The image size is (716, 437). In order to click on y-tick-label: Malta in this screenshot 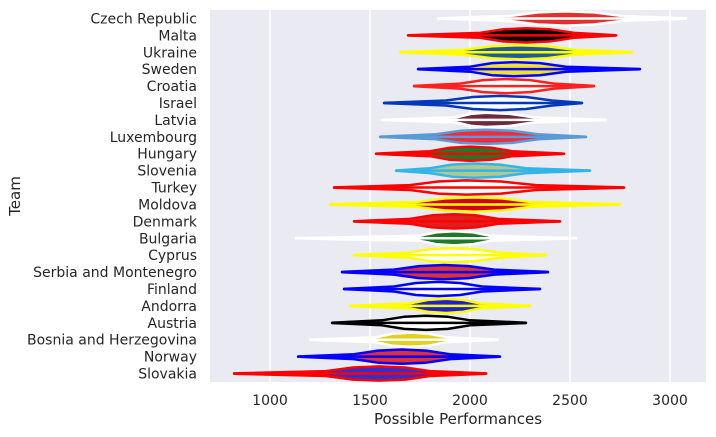, I will do `click(177, 36)`.